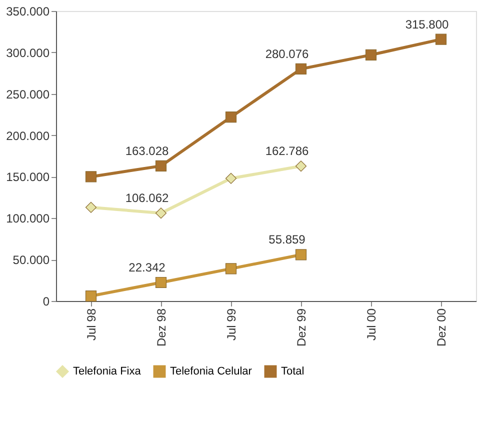  What do you see at coordinates (28, 94) in the screenshot?
I see `y-tick-label: 250.000` at bounding box center [28, 94].